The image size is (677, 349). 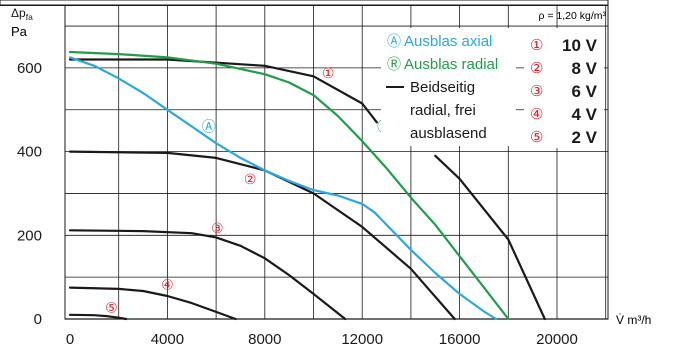 I want to click on curve-marker: Ⓐ, so click(x=209, y=127).